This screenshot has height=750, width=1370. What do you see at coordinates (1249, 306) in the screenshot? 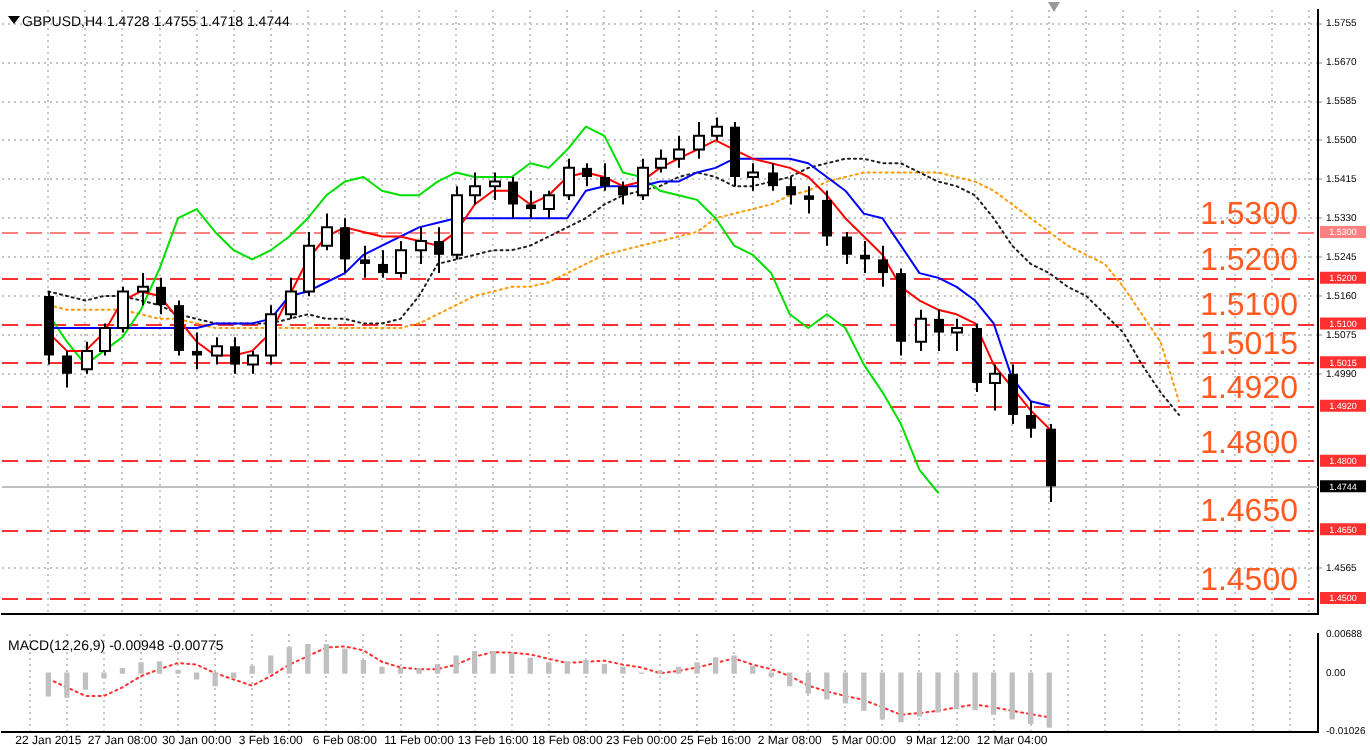
I see `ref-line-label: 1.5100` at bounding box center [1249, 306].